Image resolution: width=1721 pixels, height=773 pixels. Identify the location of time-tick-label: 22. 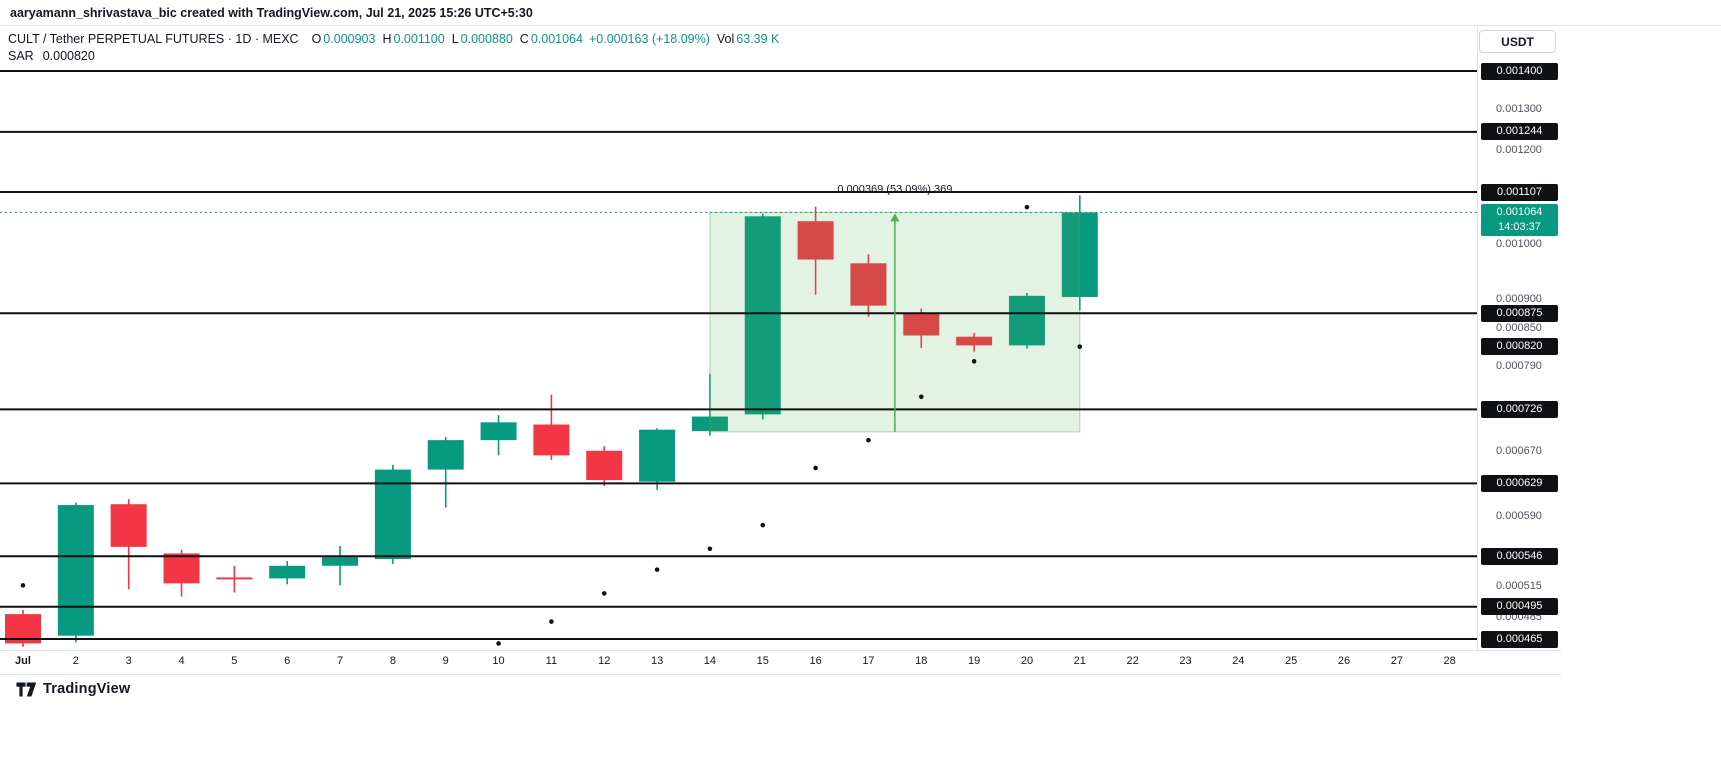
(1132, 661).